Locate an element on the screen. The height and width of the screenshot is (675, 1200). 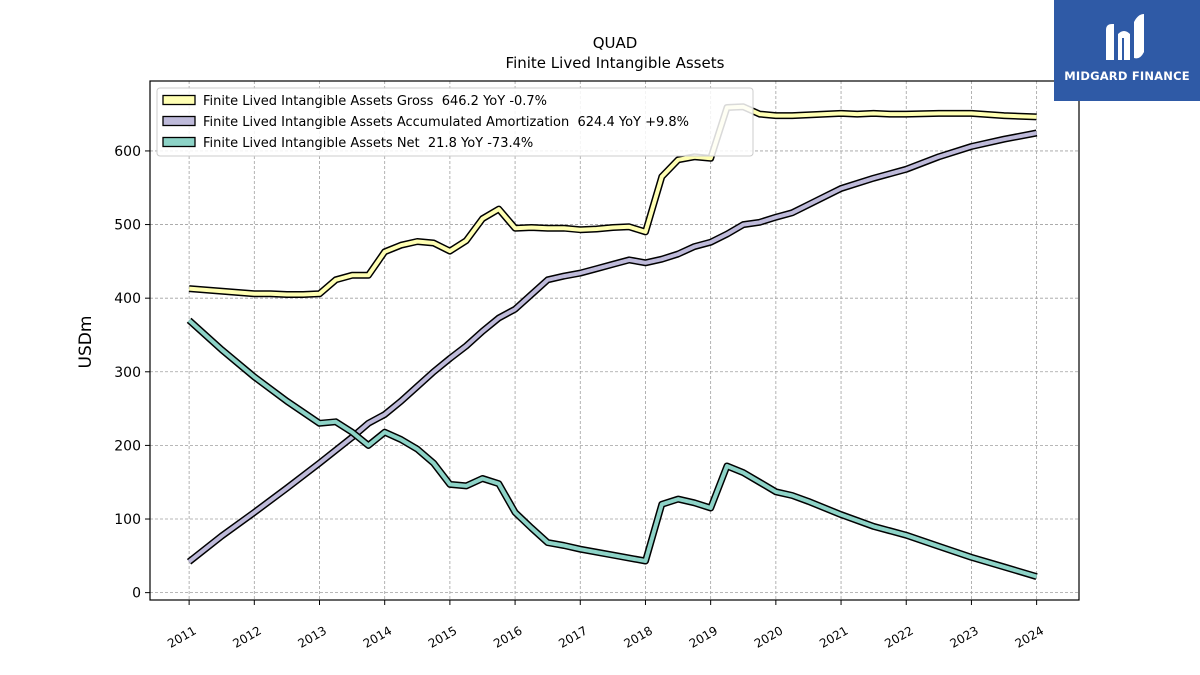
brand-logo: MIDGARD FINANCE is located at coordinates (1127, 50).